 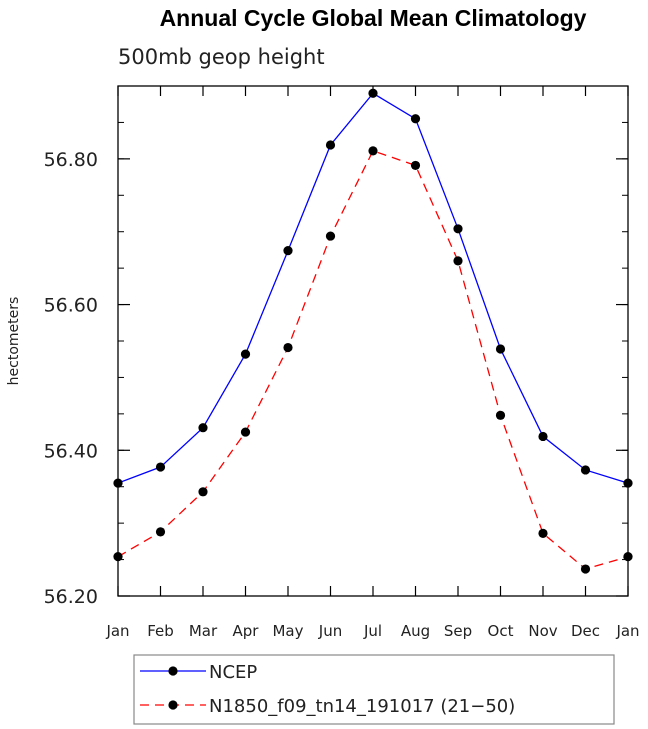 What do you see at coordinates (71, 160) in the screenshot?
I see `y-tick-label: 56.80` at bounding box center [71, 160].